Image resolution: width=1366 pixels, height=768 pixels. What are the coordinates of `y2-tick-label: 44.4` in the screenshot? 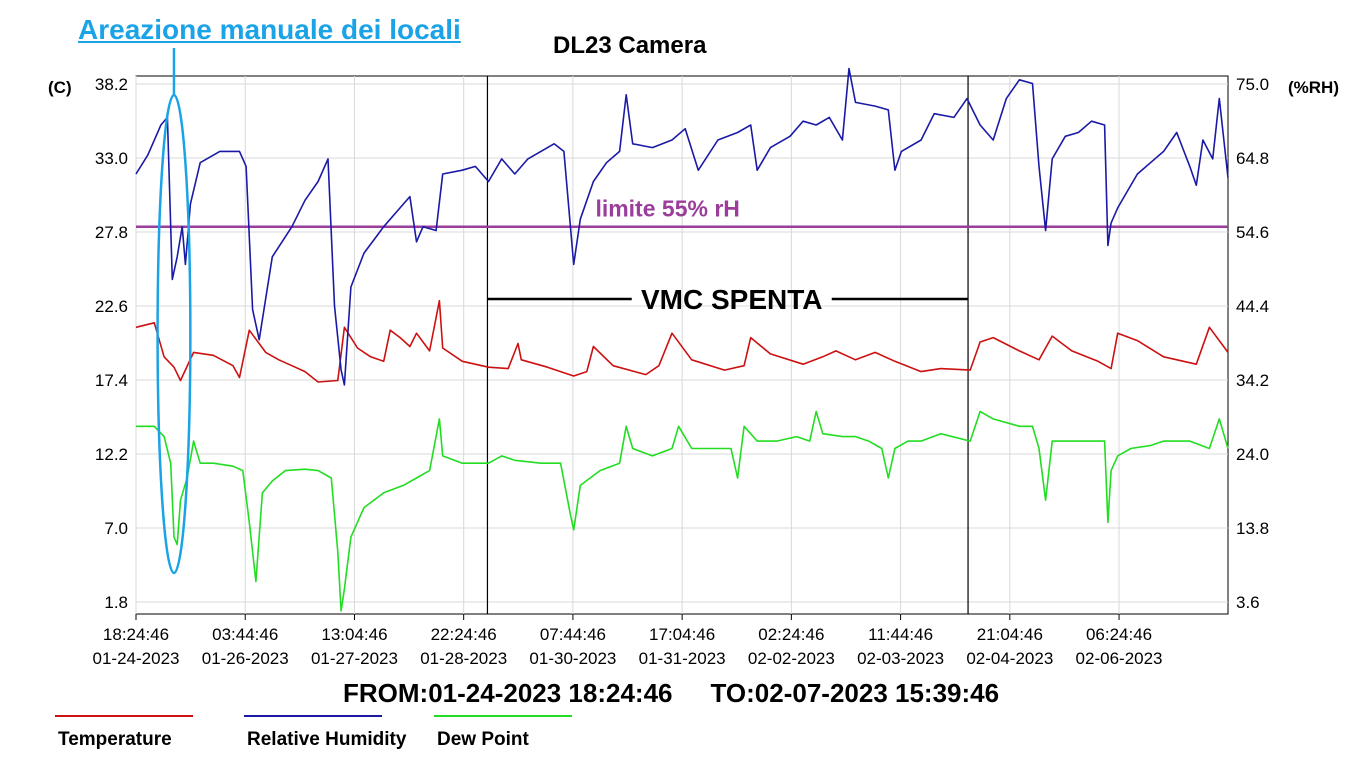 It's located at (1252, 306).